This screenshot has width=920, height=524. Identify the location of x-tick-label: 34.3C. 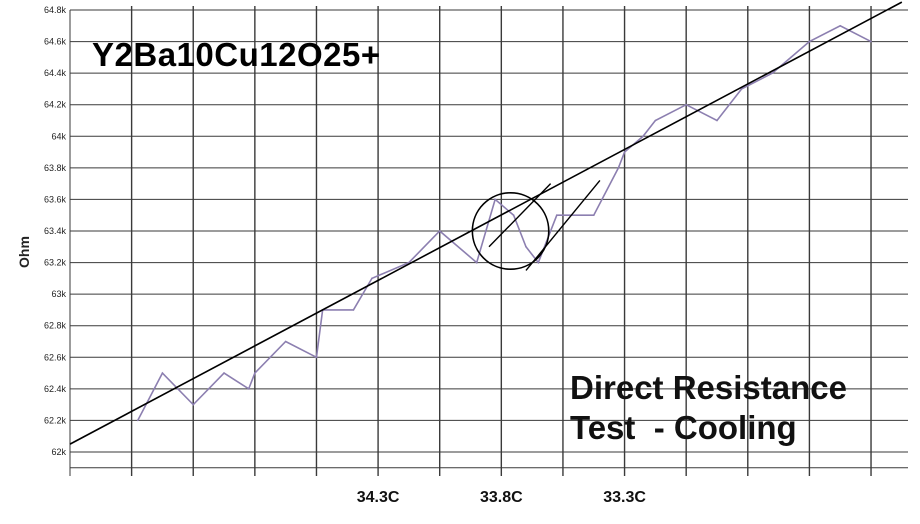
(378, 497).